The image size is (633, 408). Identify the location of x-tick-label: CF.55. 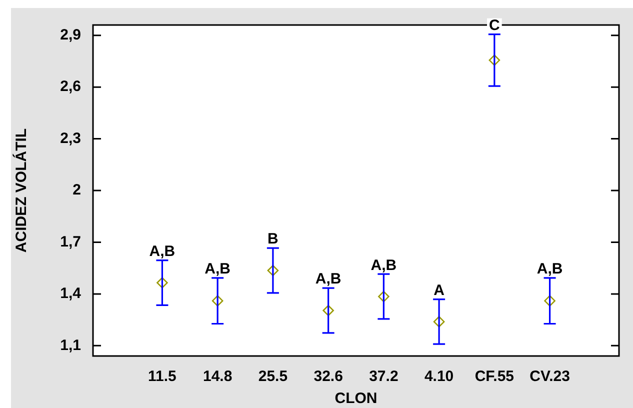
(494, 377).